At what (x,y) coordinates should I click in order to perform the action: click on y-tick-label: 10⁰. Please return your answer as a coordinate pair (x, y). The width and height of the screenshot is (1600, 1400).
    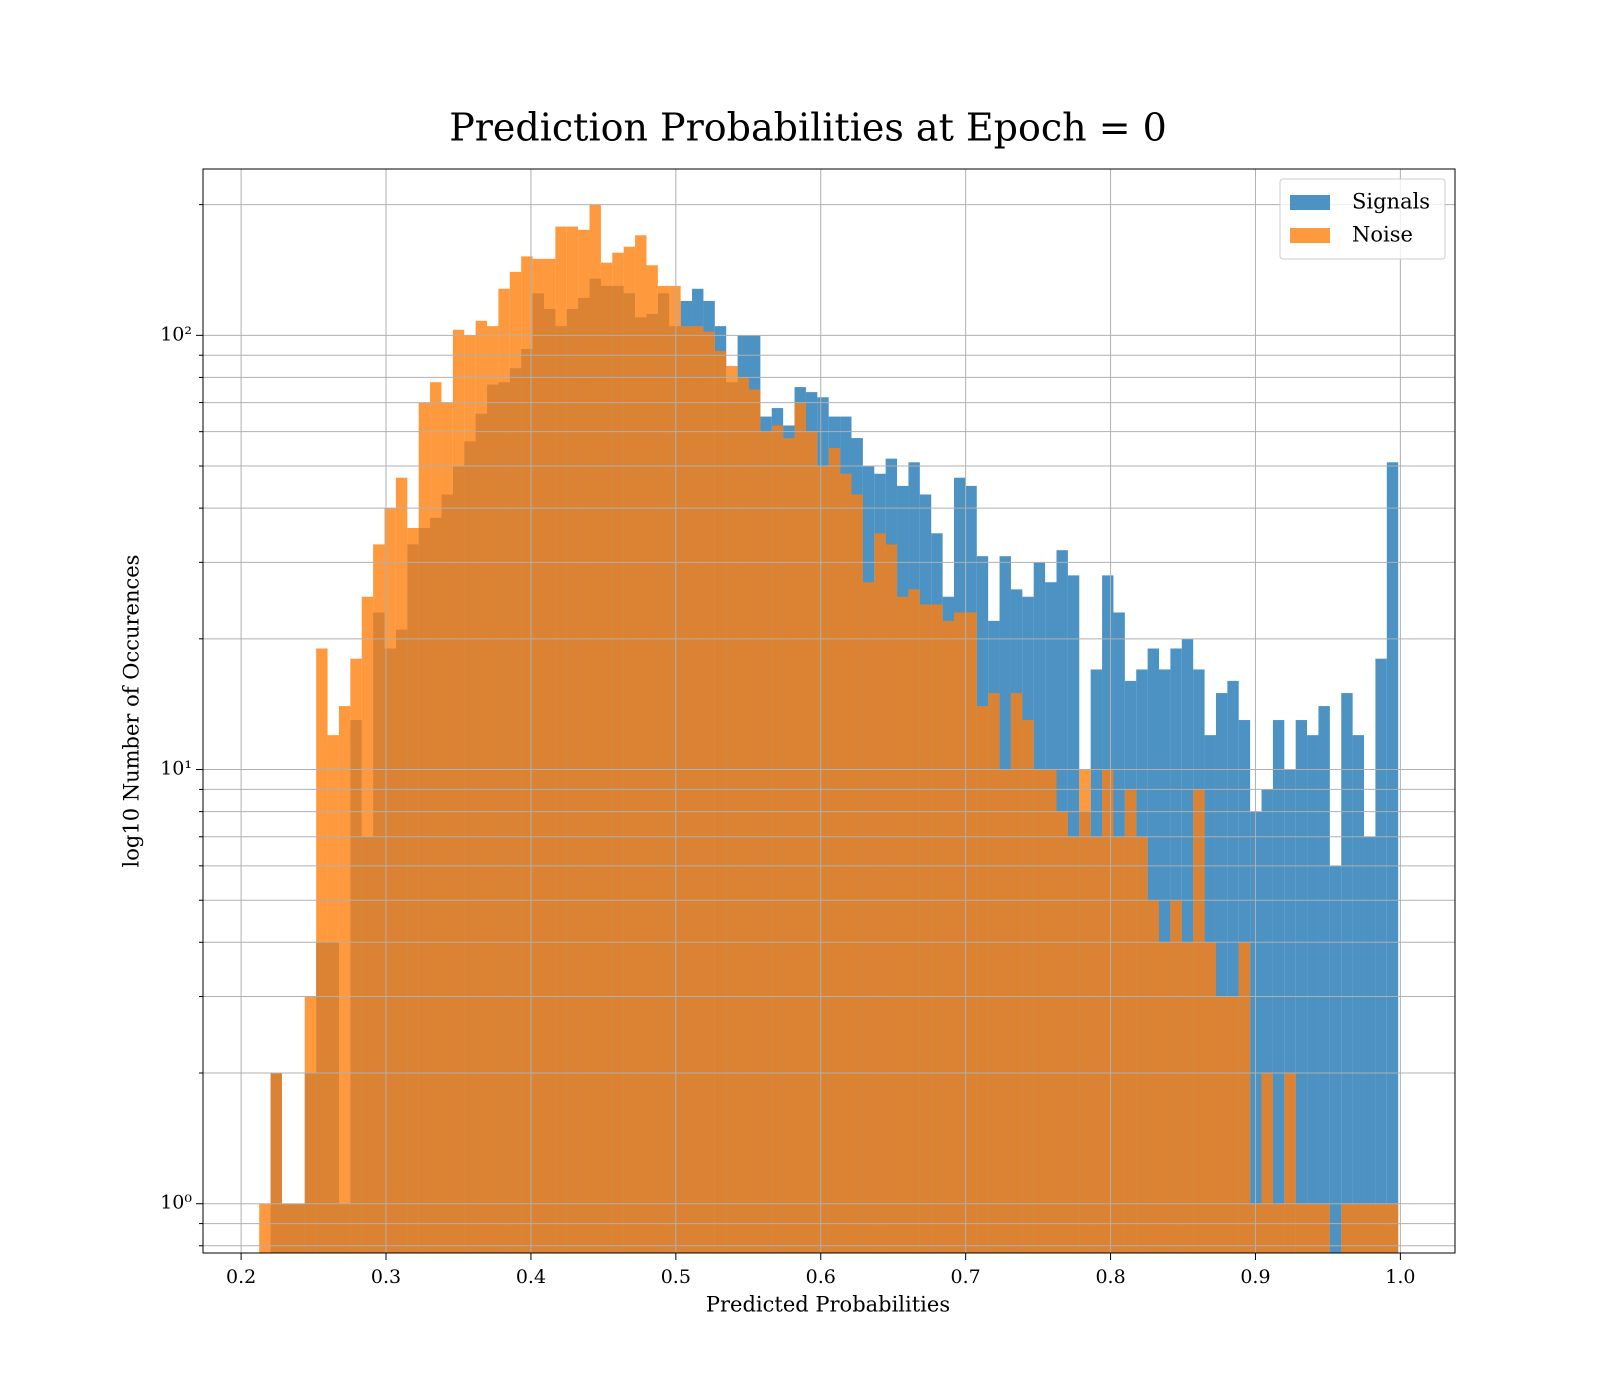
    Looking at the image, I should click on (176, 1203).